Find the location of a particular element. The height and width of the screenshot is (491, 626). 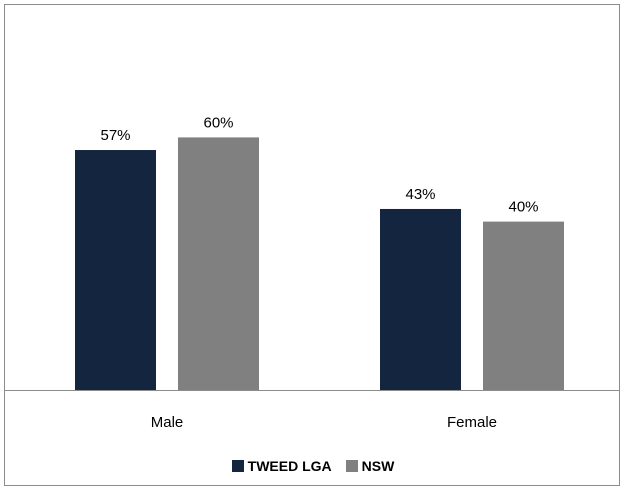

data-label-tweed-lga-male: 57% is located at coordinates (115, 135).